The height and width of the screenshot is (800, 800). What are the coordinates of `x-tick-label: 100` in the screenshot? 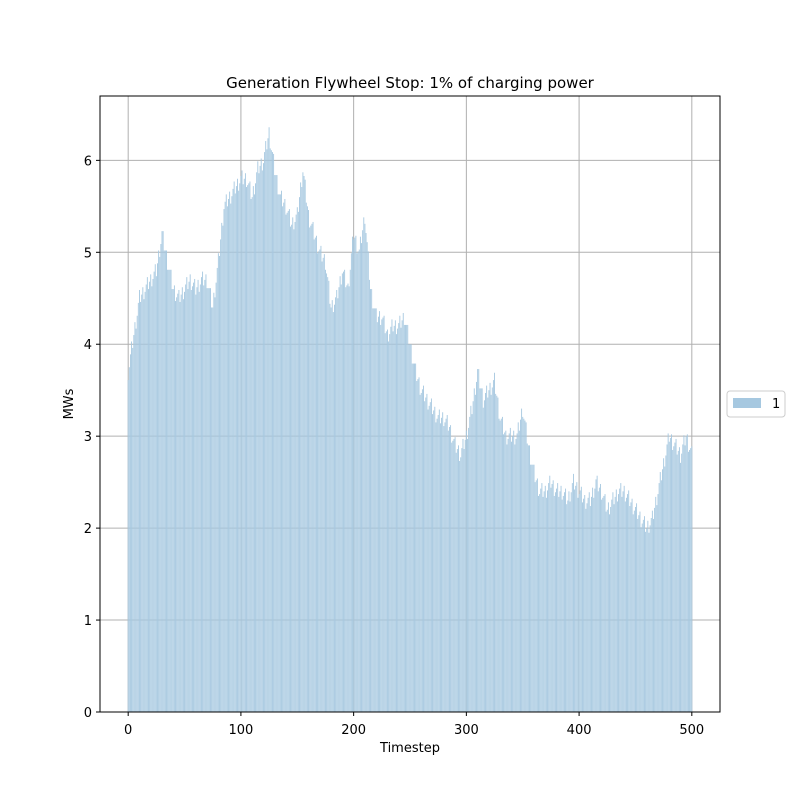 It's located at (240, 730).